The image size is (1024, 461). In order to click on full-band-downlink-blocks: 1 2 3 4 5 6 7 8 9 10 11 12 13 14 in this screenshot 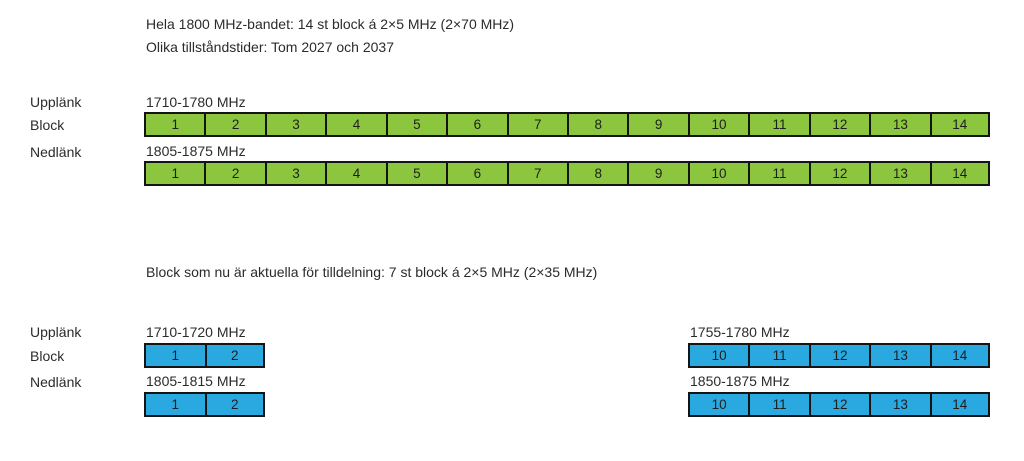, I will do `click(567, 173)`.